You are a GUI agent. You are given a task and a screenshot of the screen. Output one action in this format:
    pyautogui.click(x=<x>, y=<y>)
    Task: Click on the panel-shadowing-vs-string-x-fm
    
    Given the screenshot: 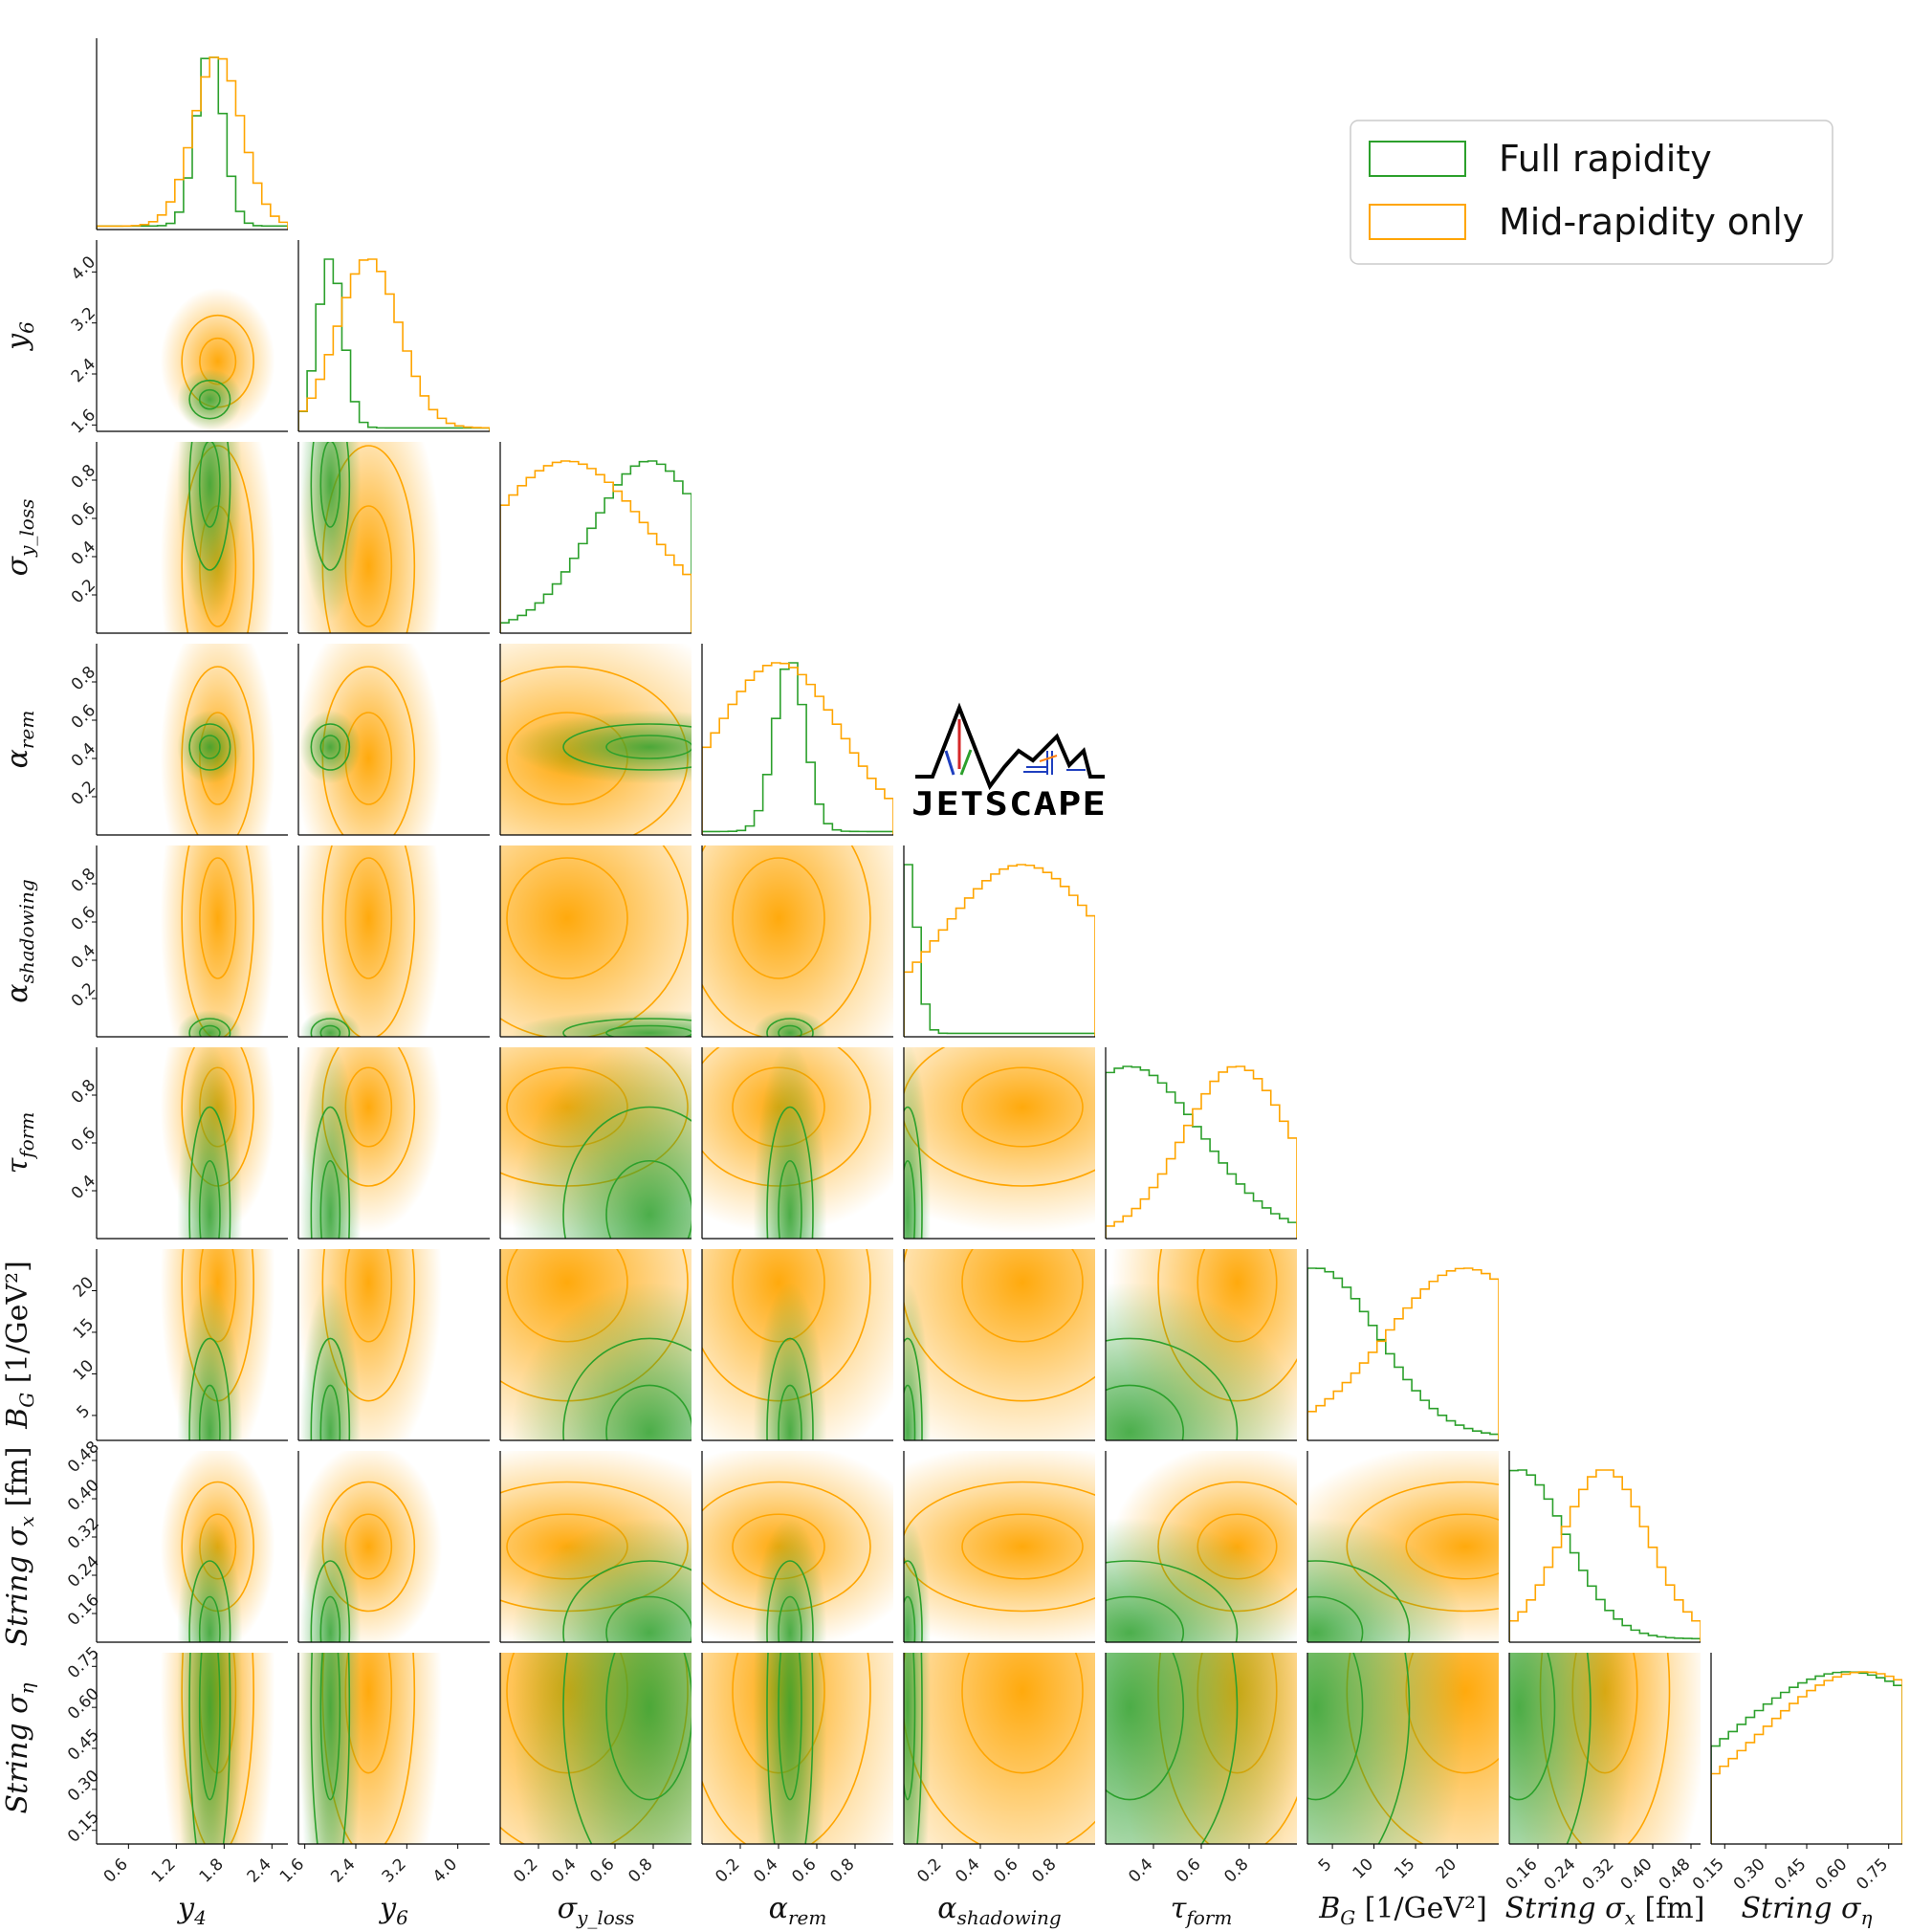 What is the action you would take?
    pyautogui.click(x=999, y=1547)
    